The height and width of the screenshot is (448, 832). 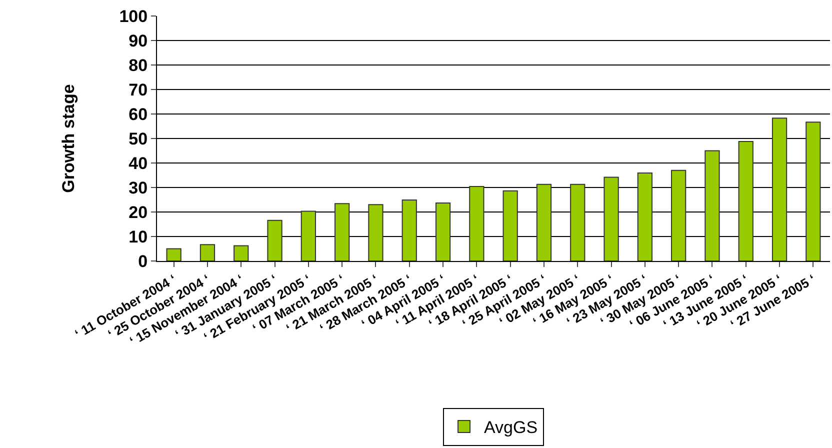 I want to click on y-tick-label: 60, so click(x=138, y=114).